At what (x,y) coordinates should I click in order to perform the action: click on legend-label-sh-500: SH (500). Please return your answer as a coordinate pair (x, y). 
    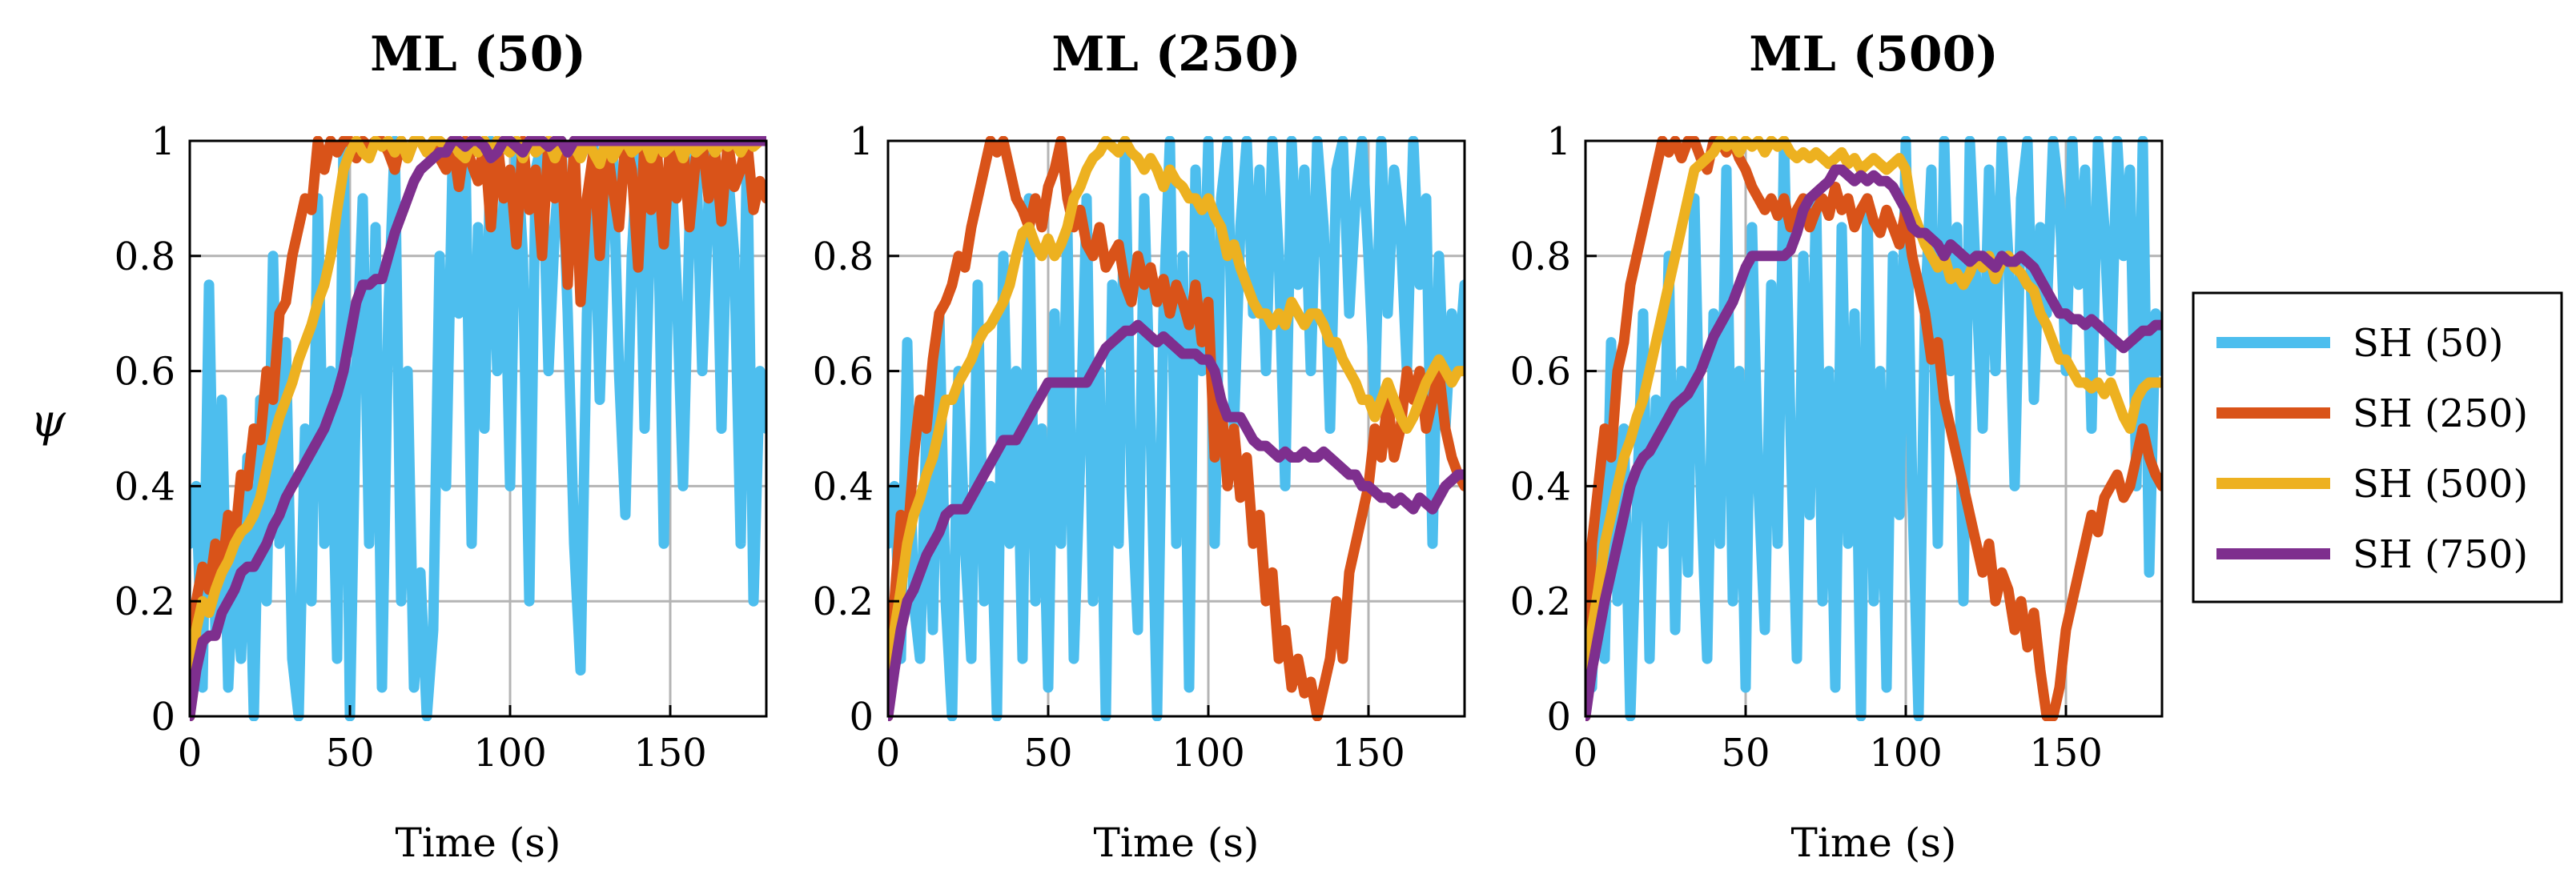
    Looking at the image, I should click on (2440, 485).